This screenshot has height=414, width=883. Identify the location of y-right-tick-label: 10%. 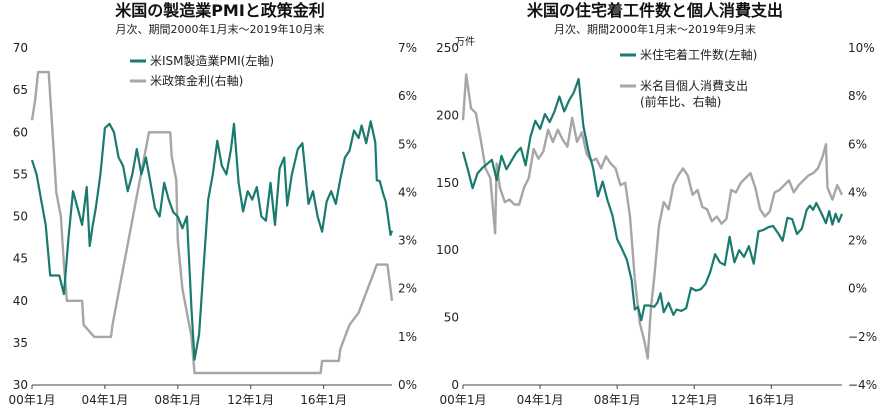
(861, 48).